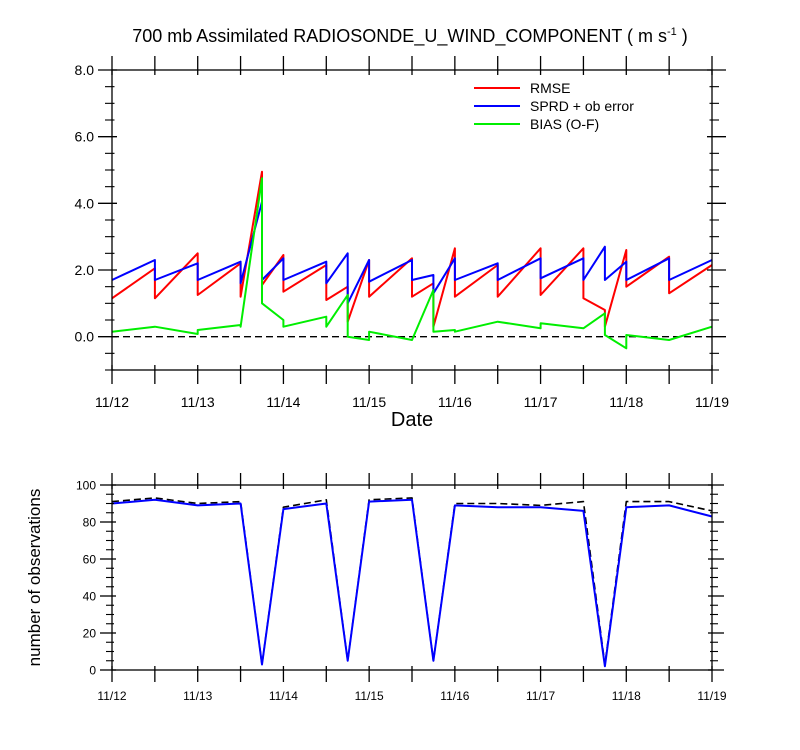  What do you see at coordinates (550, 88) in the screenshot?
I see `legend-label-0: RMSE` at bounding box center [550, 88].